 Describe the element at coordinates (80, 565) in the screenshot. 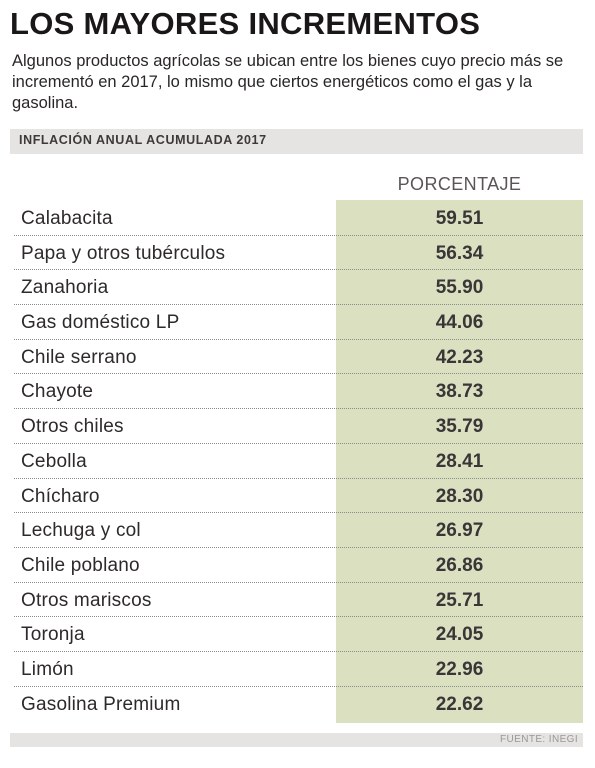

I see `row-label: Chile poblano` at that location.